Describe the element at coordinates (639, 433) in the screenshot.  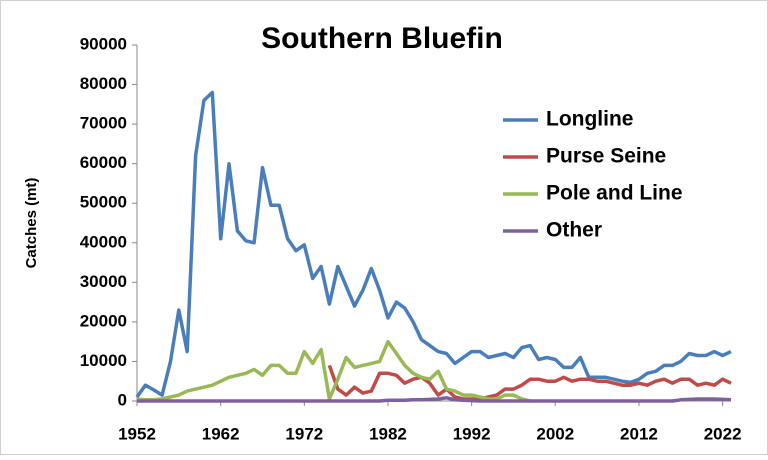
I see `x-tick-label: 2012` at that location.